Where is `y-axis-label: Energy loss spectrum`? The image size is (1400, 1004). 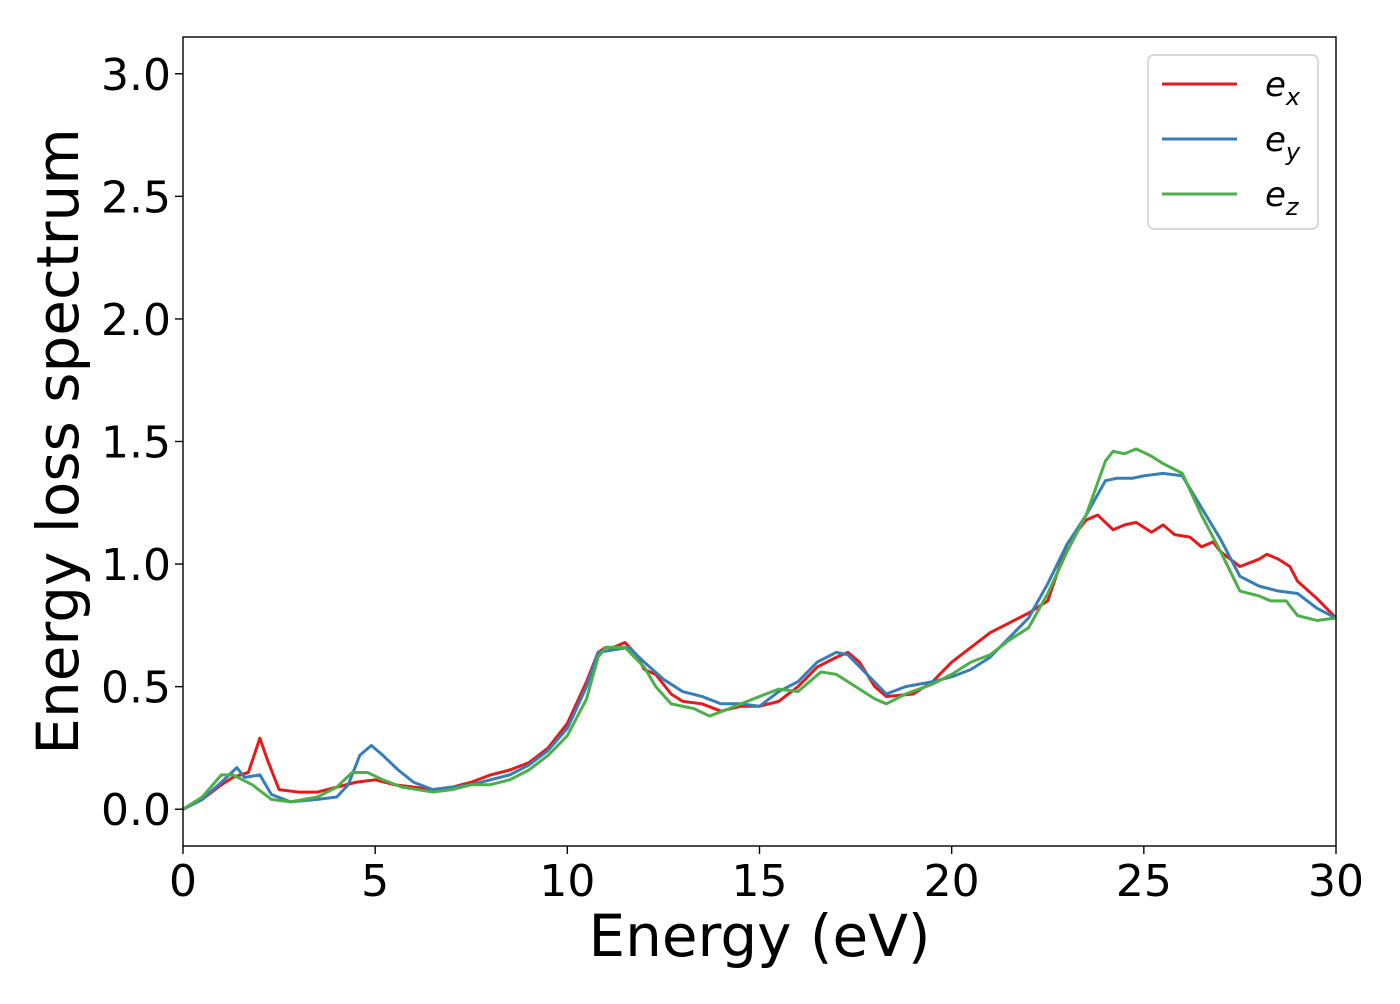 y-axis-label: Energy loss spectrum is located at coordinates (58, 441).